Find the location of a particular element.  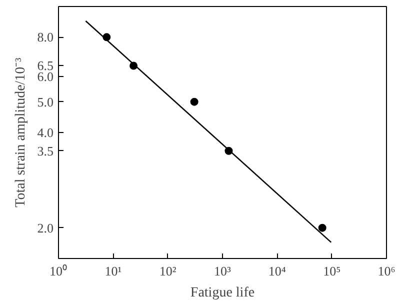

y-tick-label: 2.0 is located at coordinates (45, 228).